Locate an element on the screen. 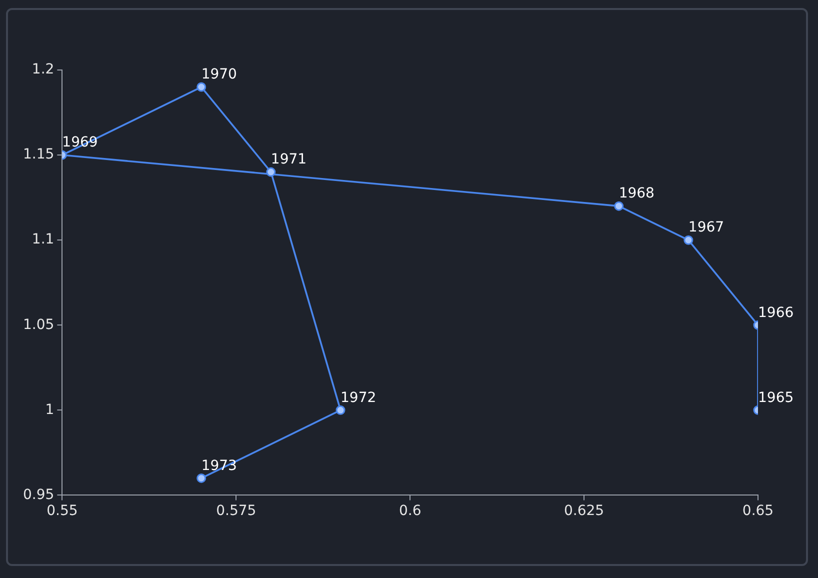  y-tick-label: 1.1 is located at coordinates (43, 240).